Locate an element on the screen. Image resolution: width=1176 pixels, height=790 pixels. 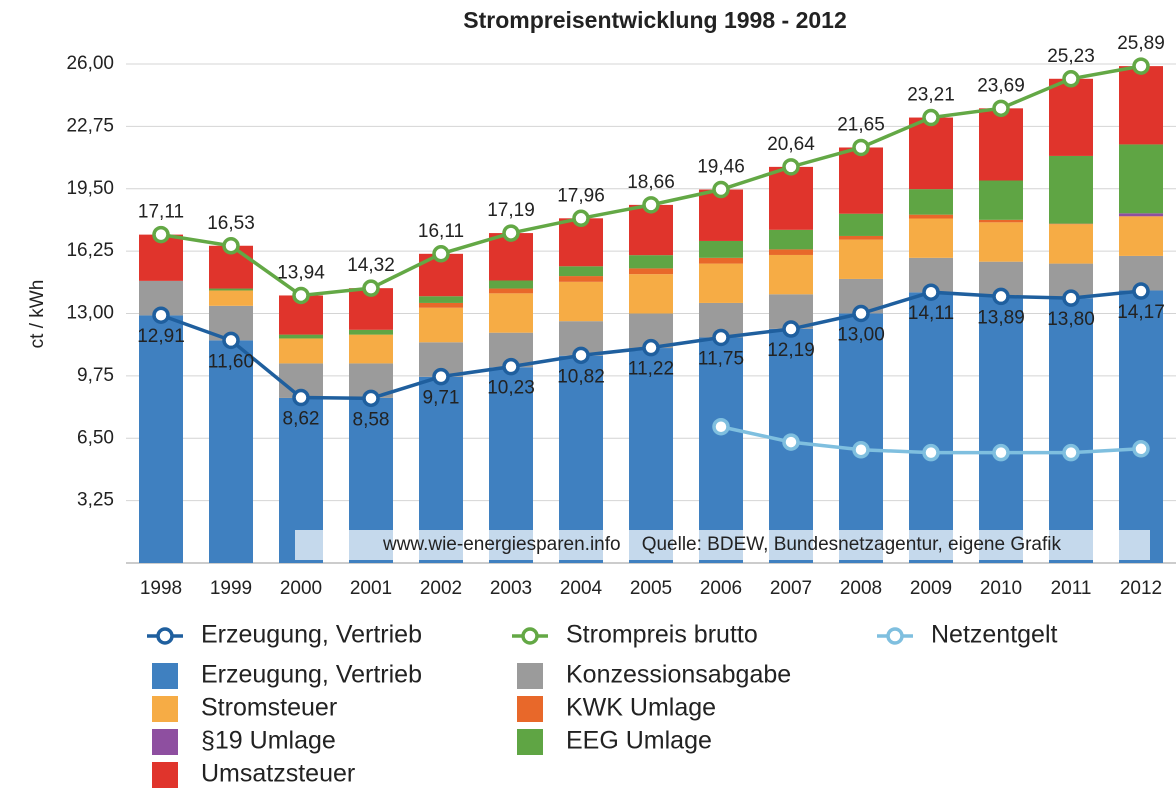
x-tick-label: 2005 is located at coordinates (651, 588).